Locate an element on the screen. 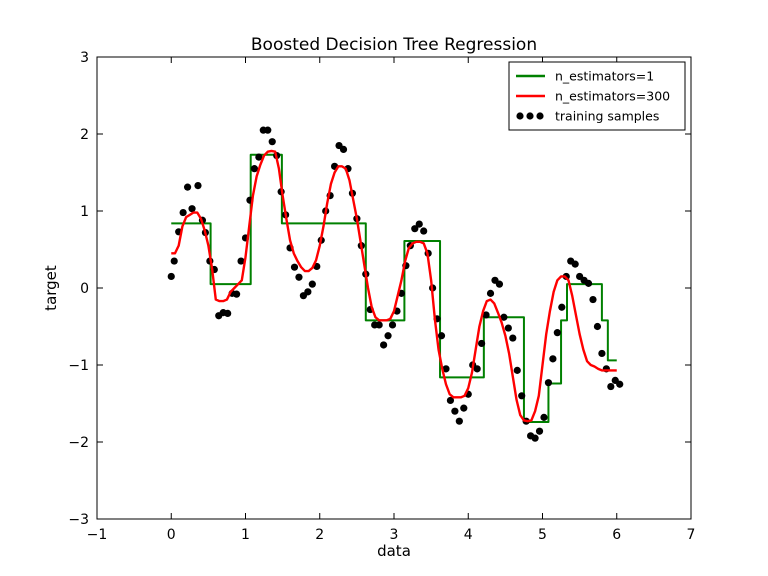 Image resolution: width=768 pixels, height=576 pixels. x-tick-label: 3 is located at coordinates (394, 535).